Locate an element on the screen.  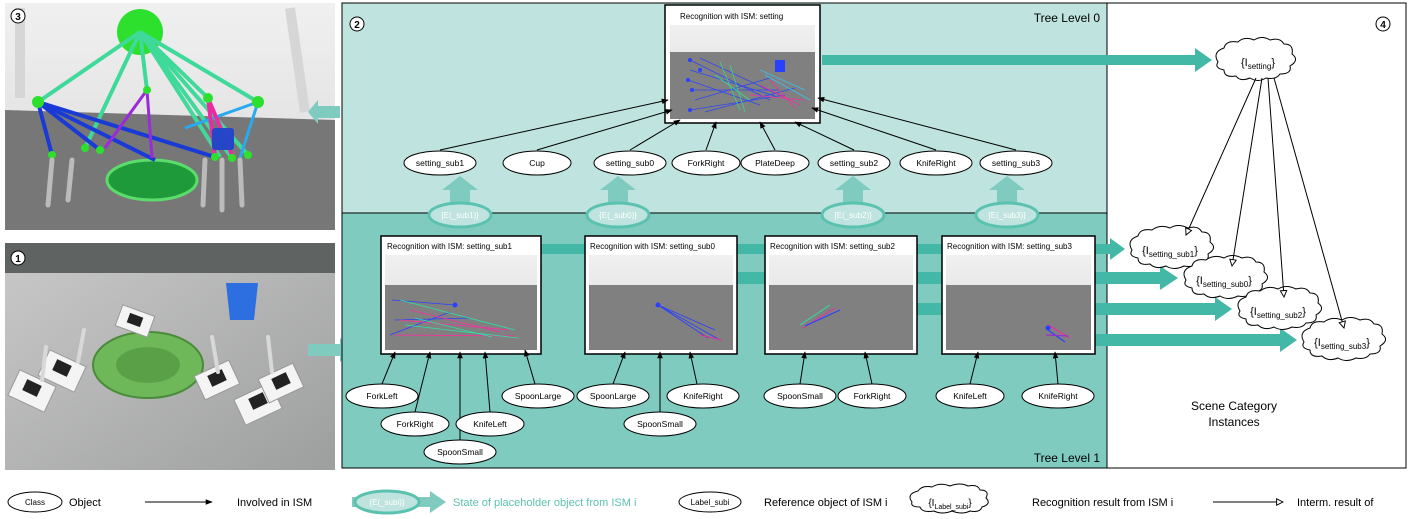
sub1-input-knifeleft: KnifeLeft is located at coordinates (490, 424).